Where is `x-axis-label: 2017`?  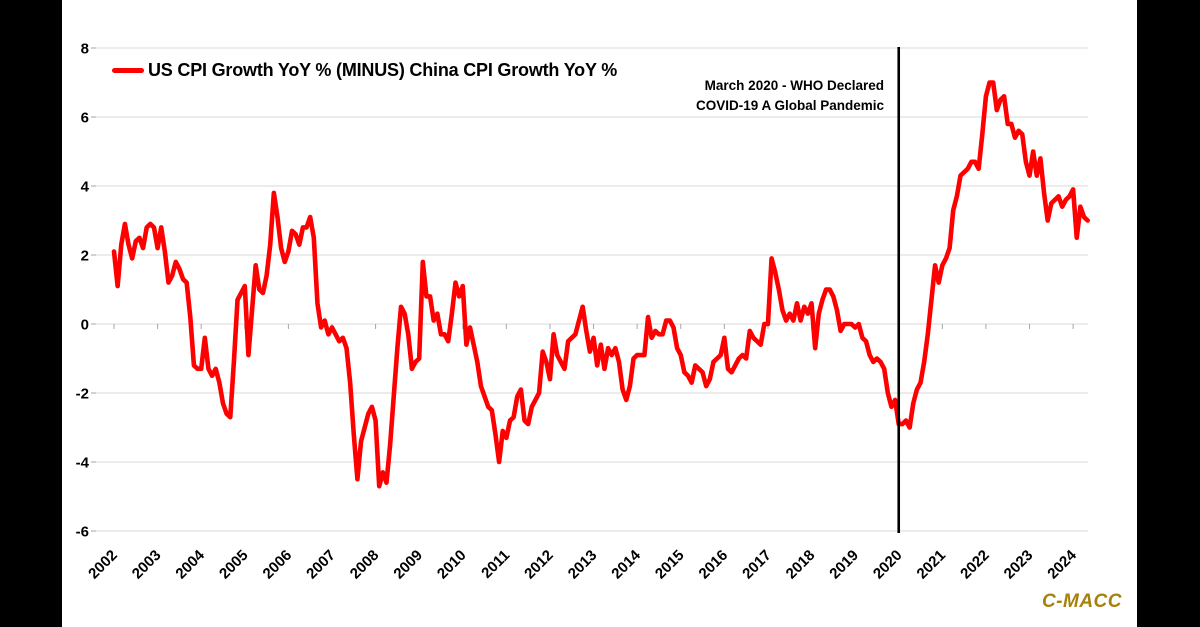
x-axis-label: 2017 is located at coordinates (757, 565).